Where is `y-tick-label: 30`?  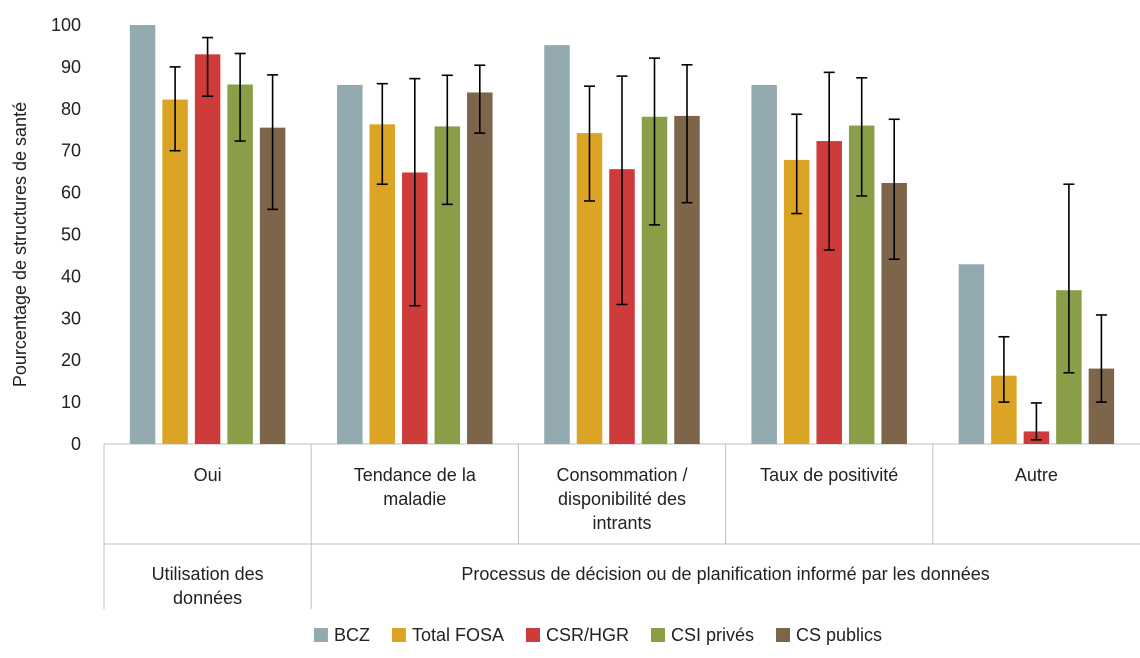
y-tick-label: 30 is located at coordinates (71, 318).